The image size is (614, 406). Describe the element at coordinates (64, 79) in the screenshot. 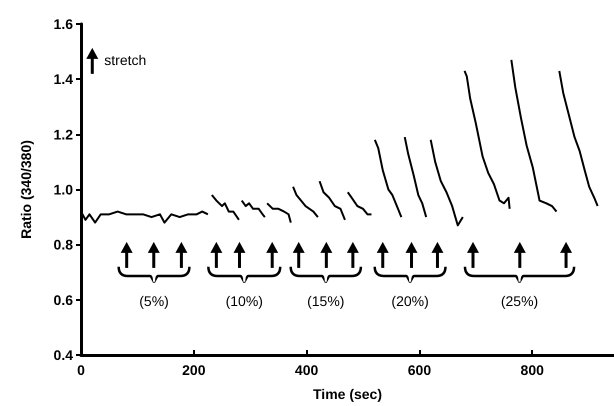

I see `y-tick-label: 1.4` at that location.